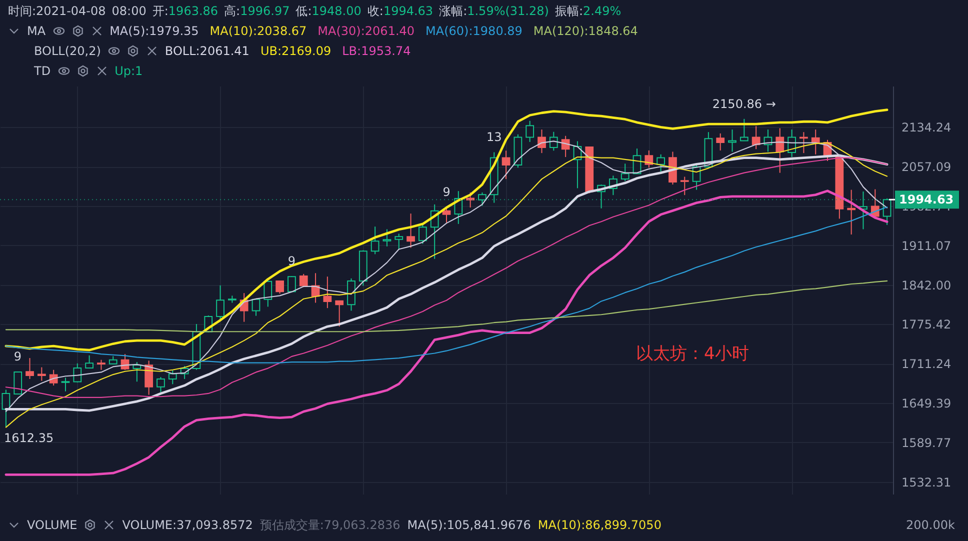 Image resolution: width=968 pixels, height=541 pixels. What do you see at coordinates (296, 51) in the screenshot?
I see `text: UB:2169.09` at bounding box center [296, 51].